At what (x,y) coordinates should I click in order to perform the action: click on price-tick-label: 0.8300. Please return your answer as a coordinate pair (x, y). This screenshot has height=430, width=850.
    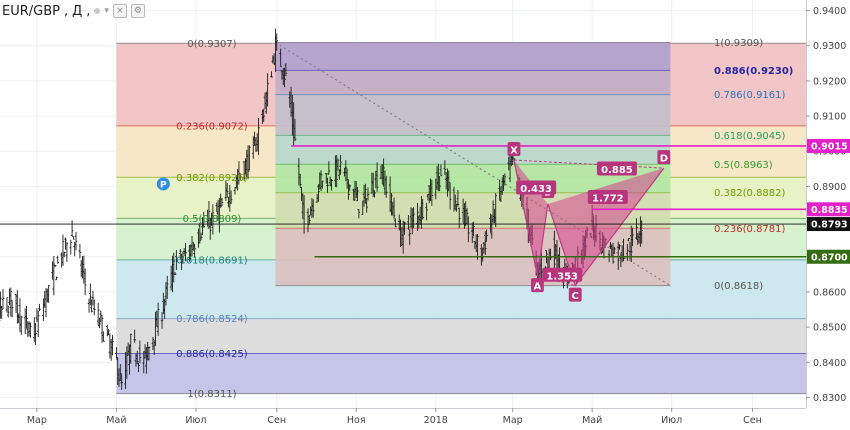
    Looking at the image, I should click on (829, 398).